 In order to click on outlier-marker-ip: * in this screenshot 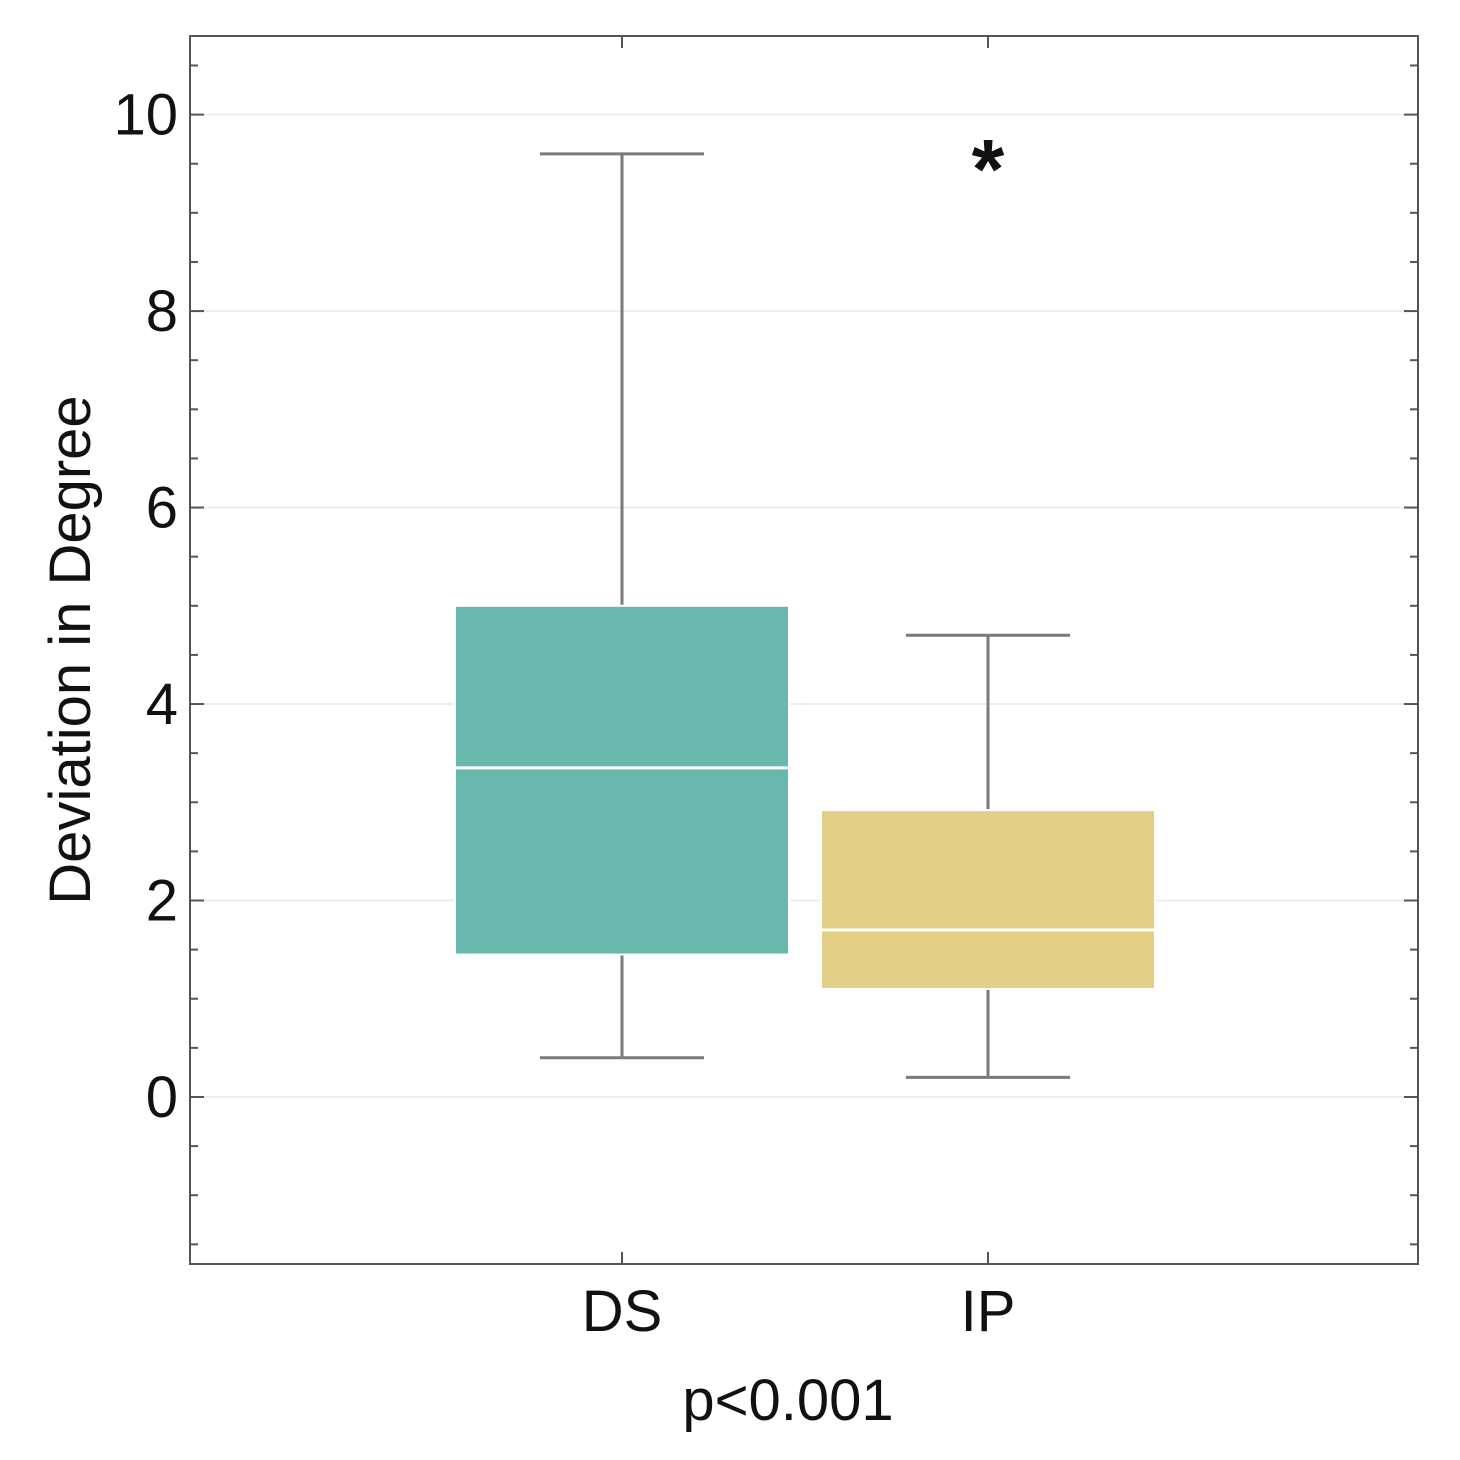, I will do `click(988, 169)`.